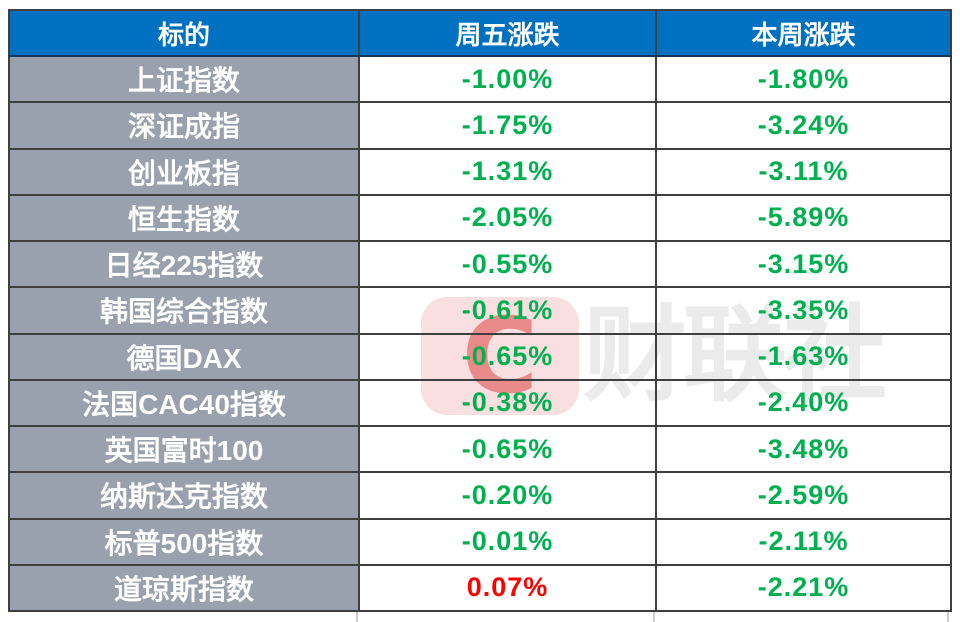 Image resolution: width=960 pixels, height=622 pixels. What do you see at coordinates (184, 310) in the screenshot?
I see `index-name-cell: 韩国综合指数` at bounding box center [184, 310].